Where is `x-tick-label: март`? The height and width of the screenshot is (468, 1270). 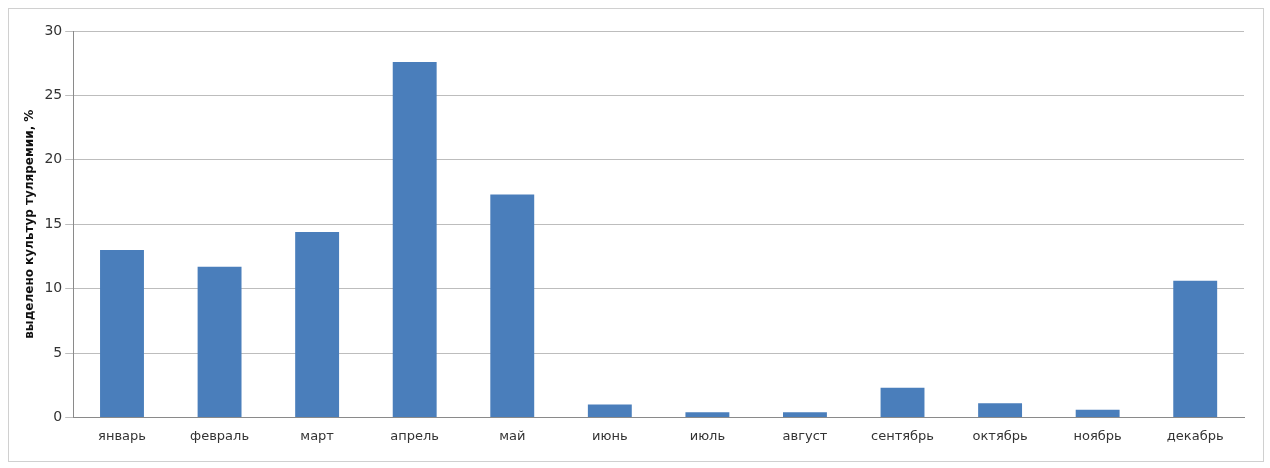
x-tick-label: март is located at coordinates (317, 435).